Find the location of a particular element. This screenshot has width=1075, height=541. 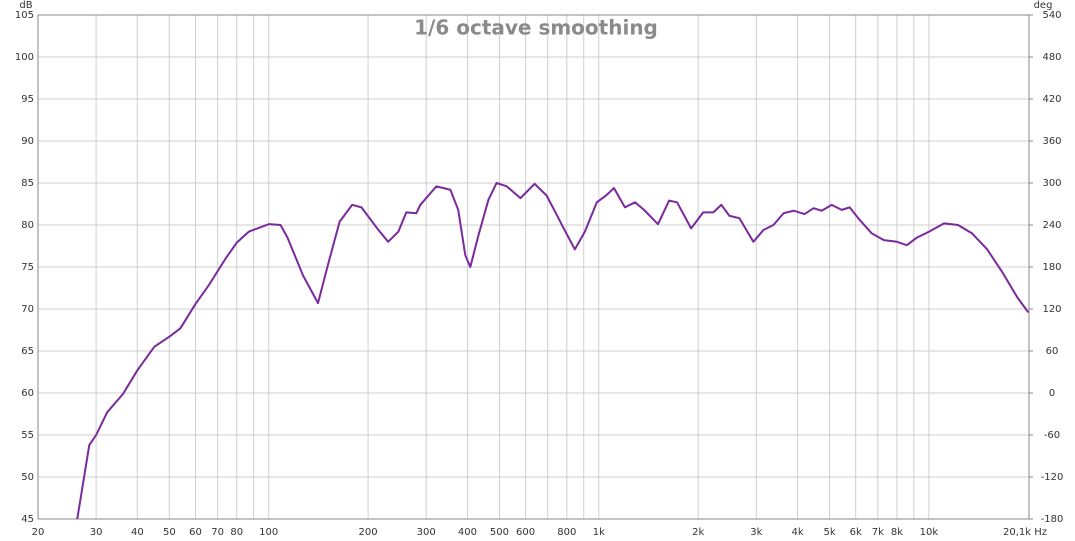

x-tick-label: 5k is located at coordinates (829, 532).